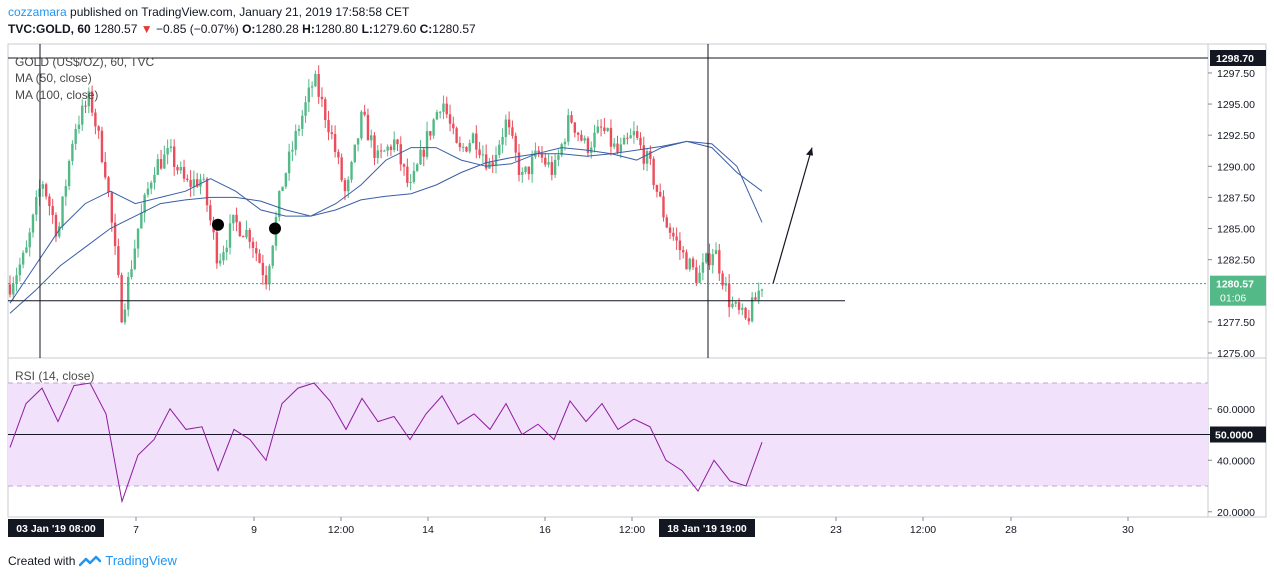 The height and width of the screenshot is (579, 1274). Describe the element at coordinates (1128, 530) in the screenshot. I see `time-tick-label: 30` at that location.